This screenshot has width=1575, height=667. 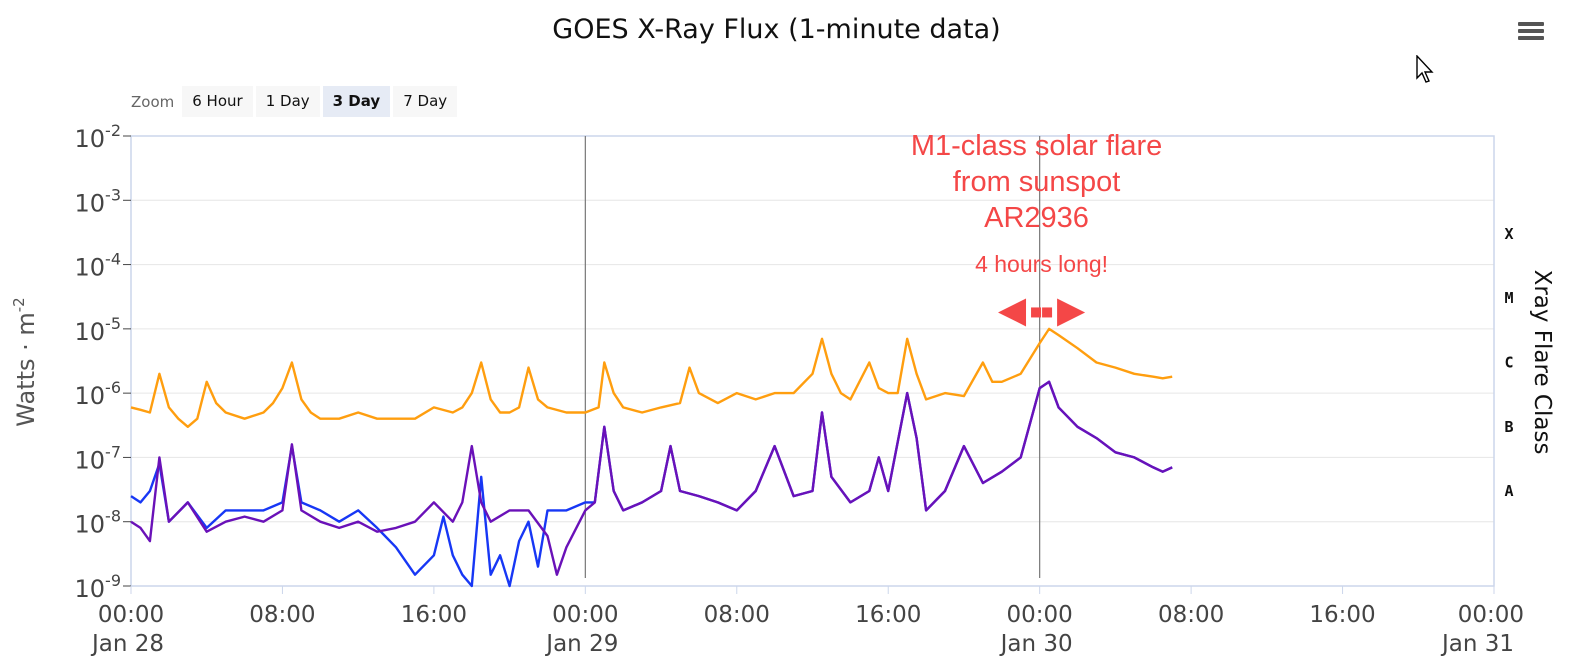 What do you see at coordinates (98, 330) in the screenshot?
I see `y-tick-label: 10⁻⁵` at bounding box center [98, 330].